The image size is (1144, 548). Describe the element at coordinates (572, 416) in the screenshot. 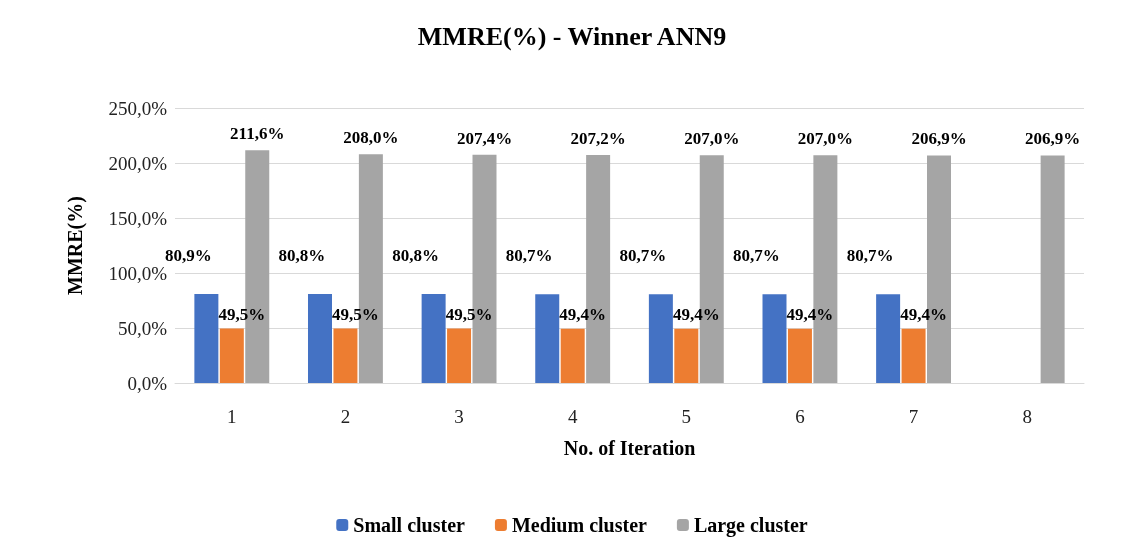

I see `x-tick-label: 4` at that location.